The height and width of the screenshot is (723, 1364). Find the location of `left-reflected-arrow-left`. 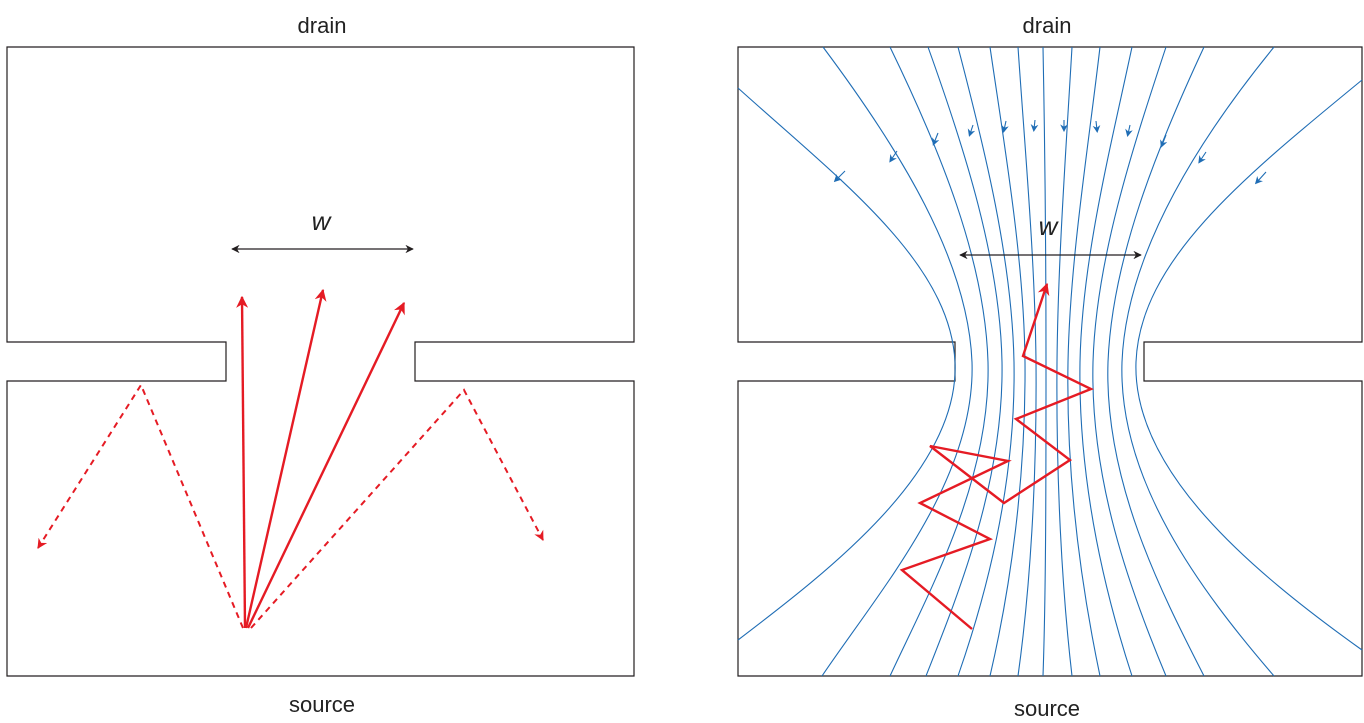

left-reflected-arrow-left is located at coordinates (140, 505).